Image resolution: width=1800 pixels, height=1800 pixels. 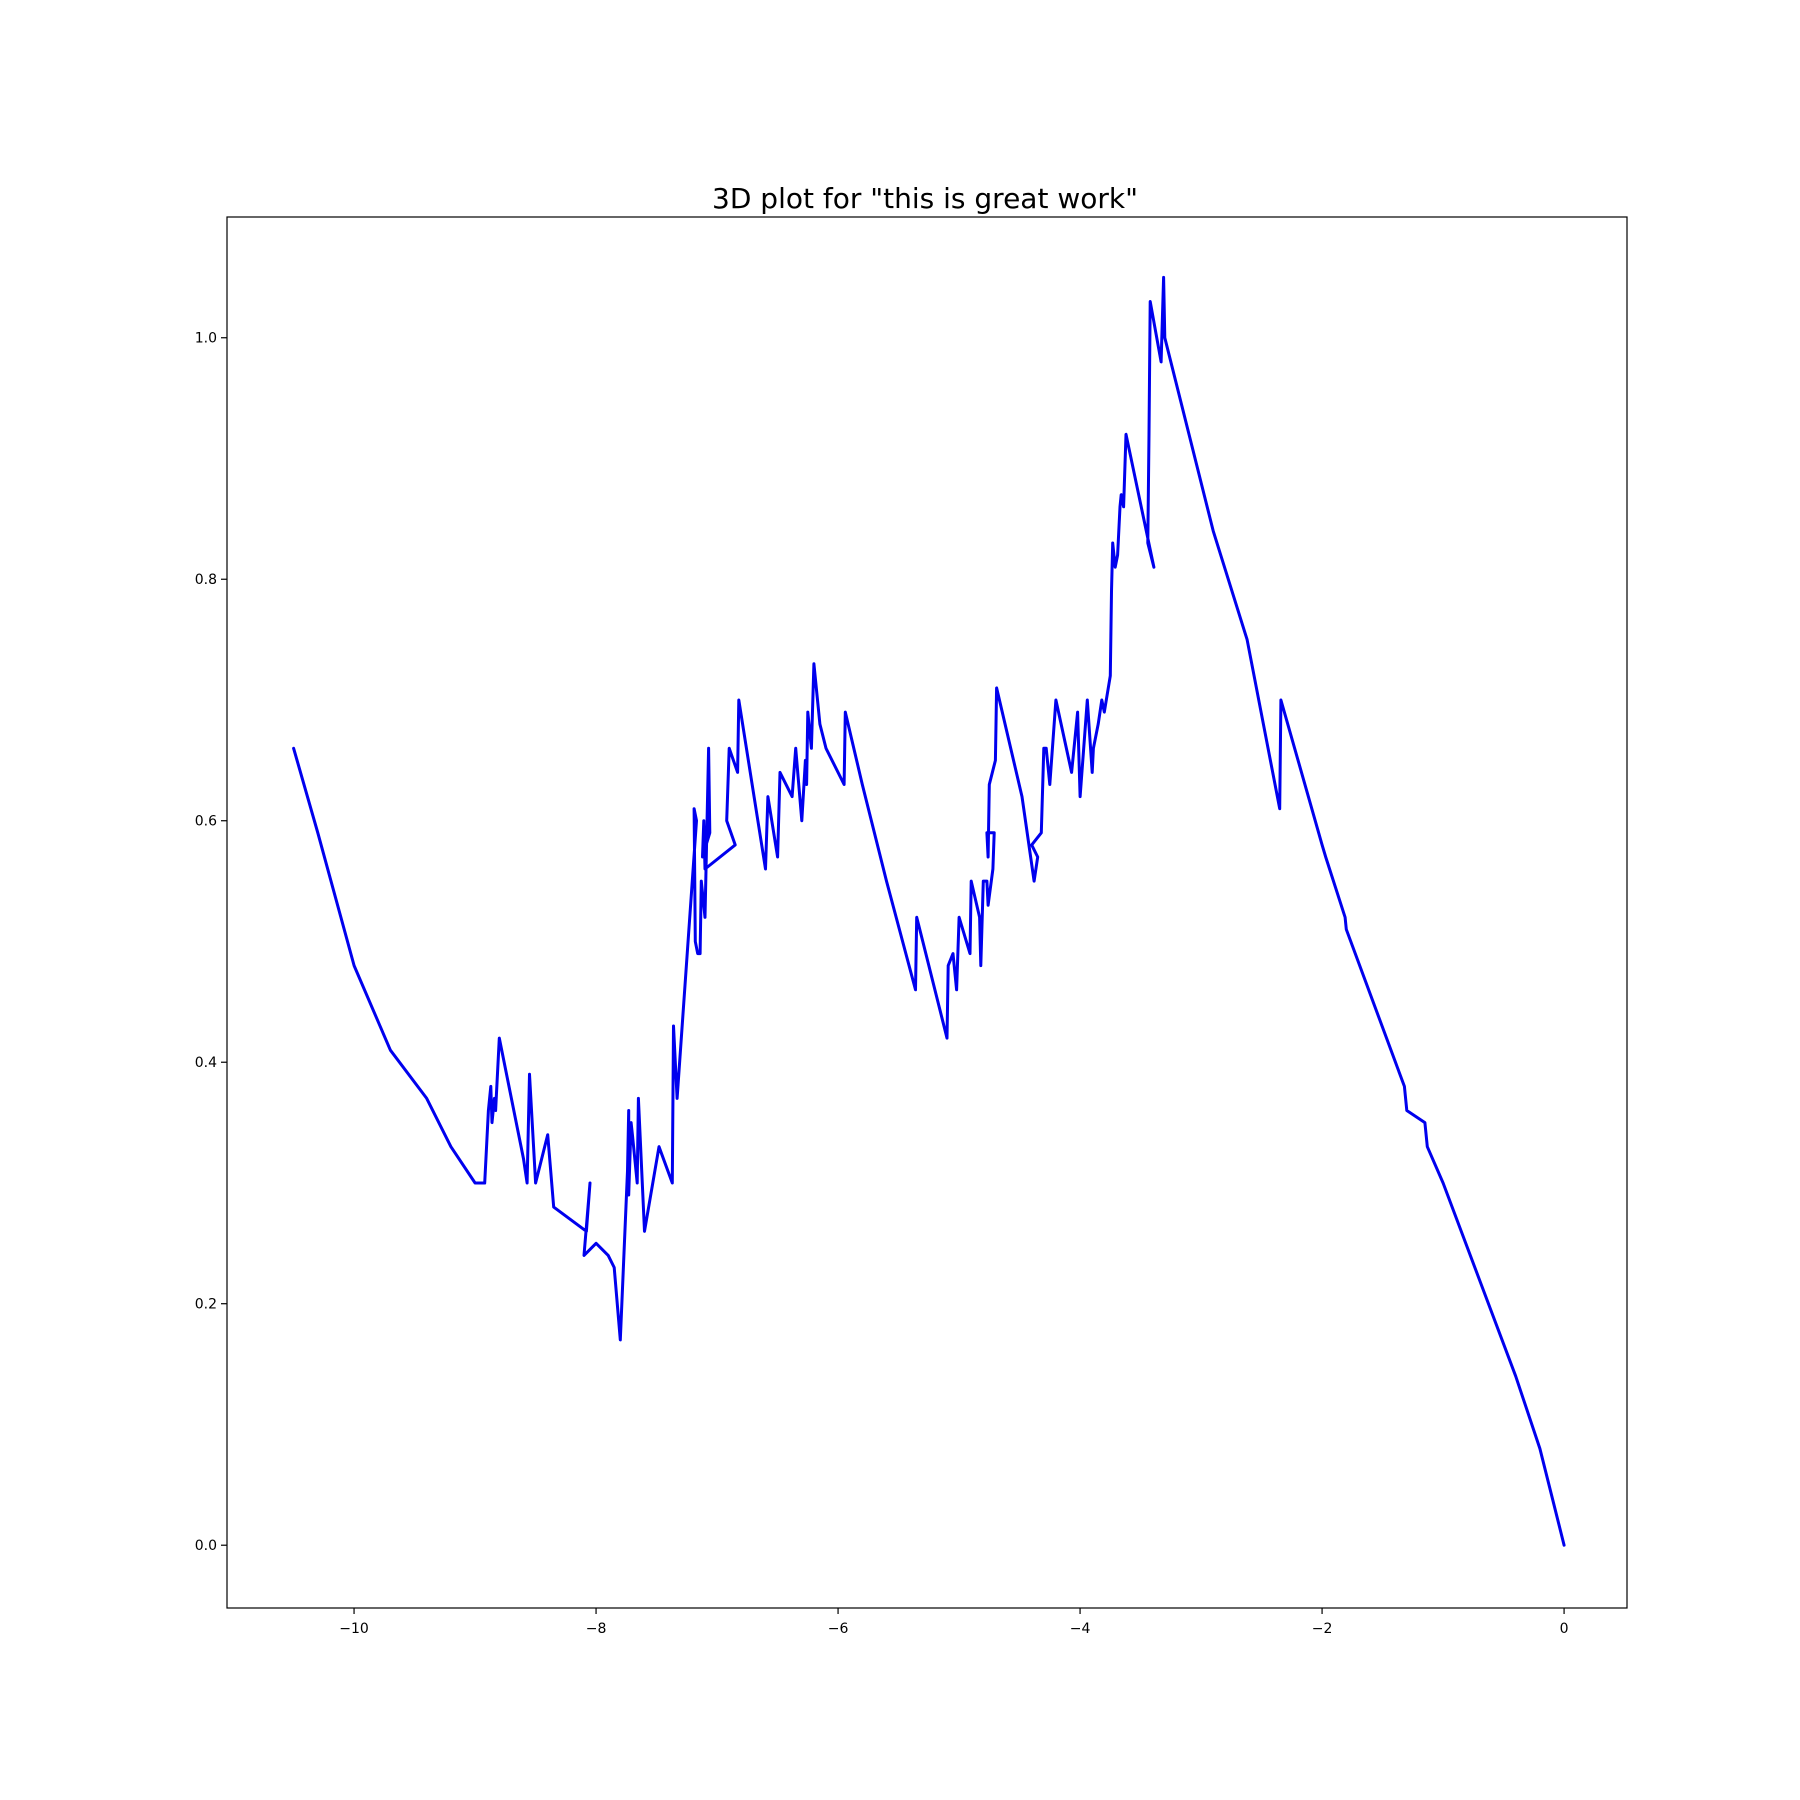 I want to click on x-tick-label: −6, so click(x=838, y=1629).